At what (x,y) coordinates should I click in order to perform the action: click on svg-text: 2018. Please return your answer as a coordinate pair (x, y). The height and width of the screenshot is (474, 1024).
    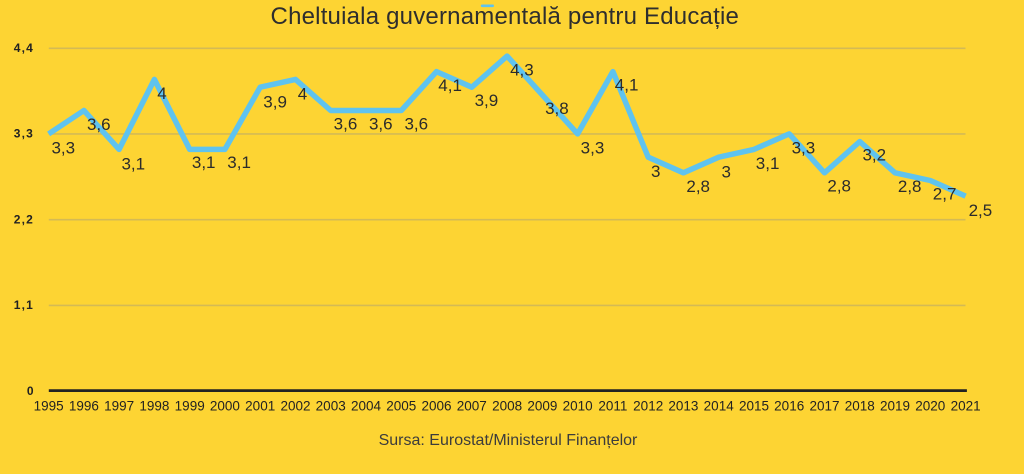
    Looking at the image, I should click on (860, 406).